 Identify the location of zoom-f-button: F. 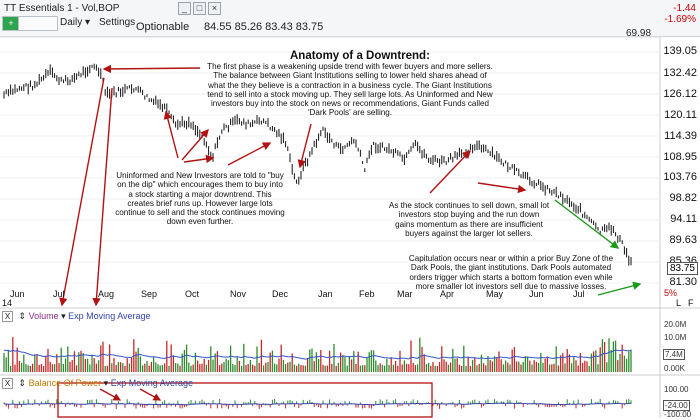
(691, 303).